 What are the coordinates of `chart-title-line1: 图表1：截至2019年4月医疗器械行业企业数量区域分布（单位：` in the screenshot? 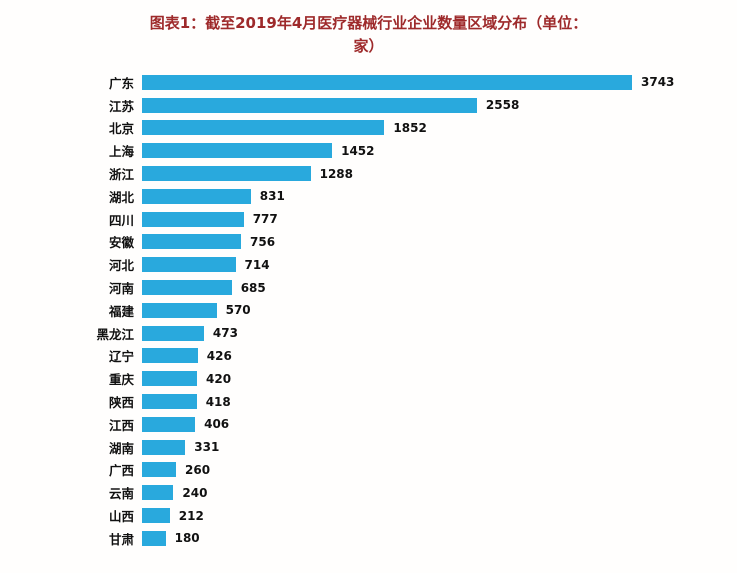 It's located at (368, 23).